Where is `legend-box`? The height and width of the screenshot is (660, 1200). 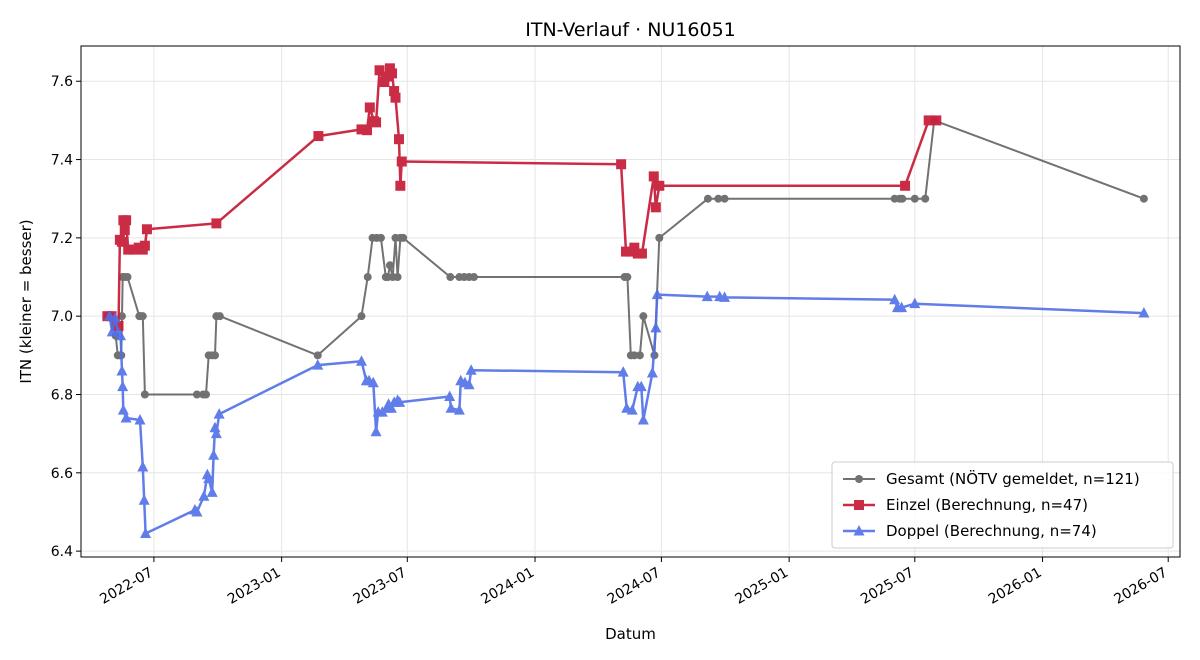 legend-box is located at coordinates (1002, 505).